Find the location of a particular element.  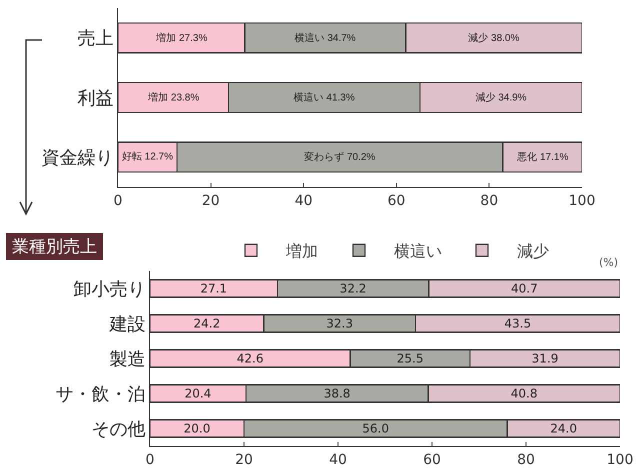

data-label: 横這い 34.7% is located at coordinates (325, 38).